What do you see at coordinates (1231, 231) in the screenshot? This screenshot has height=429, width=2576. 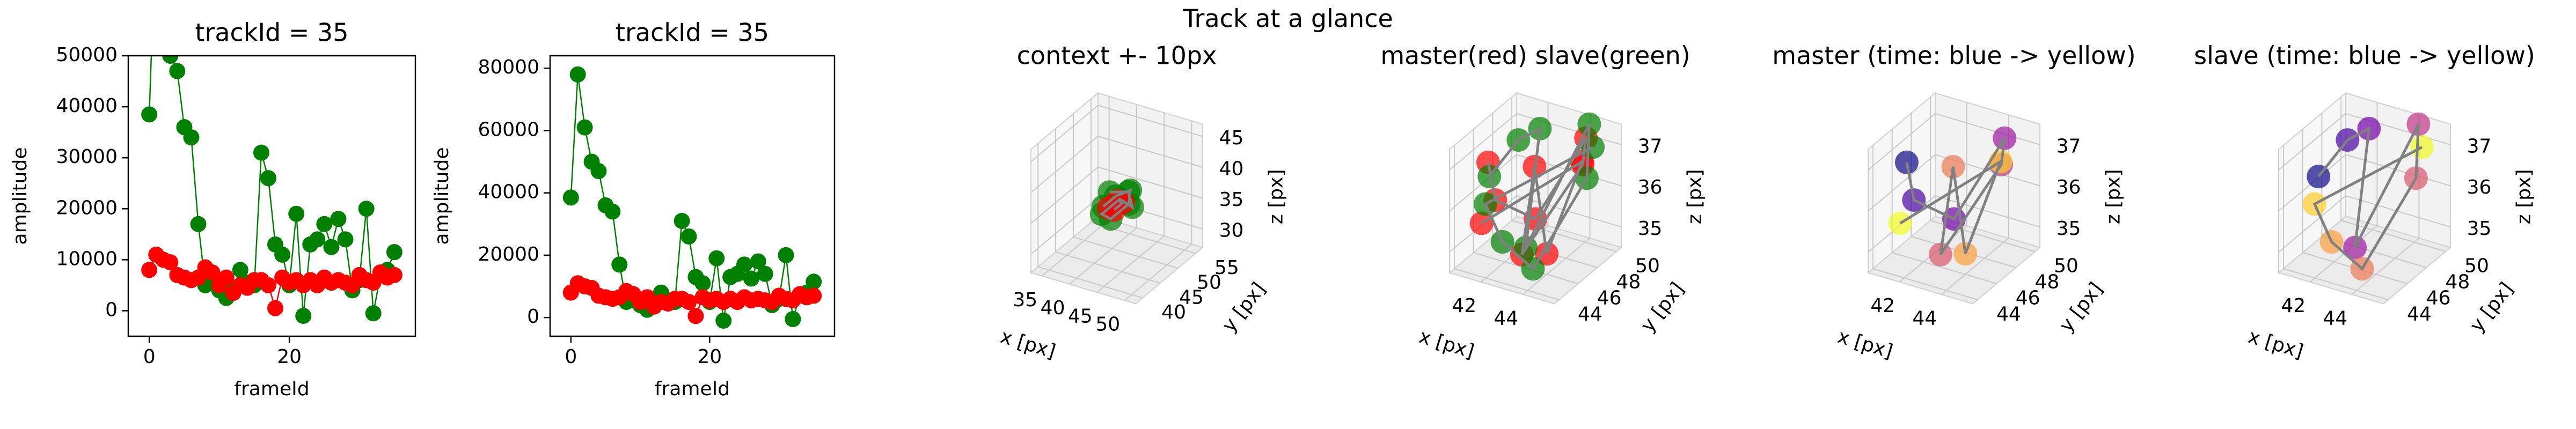 I see `z-tick-label: 30` at bounding box center [1231, 231].